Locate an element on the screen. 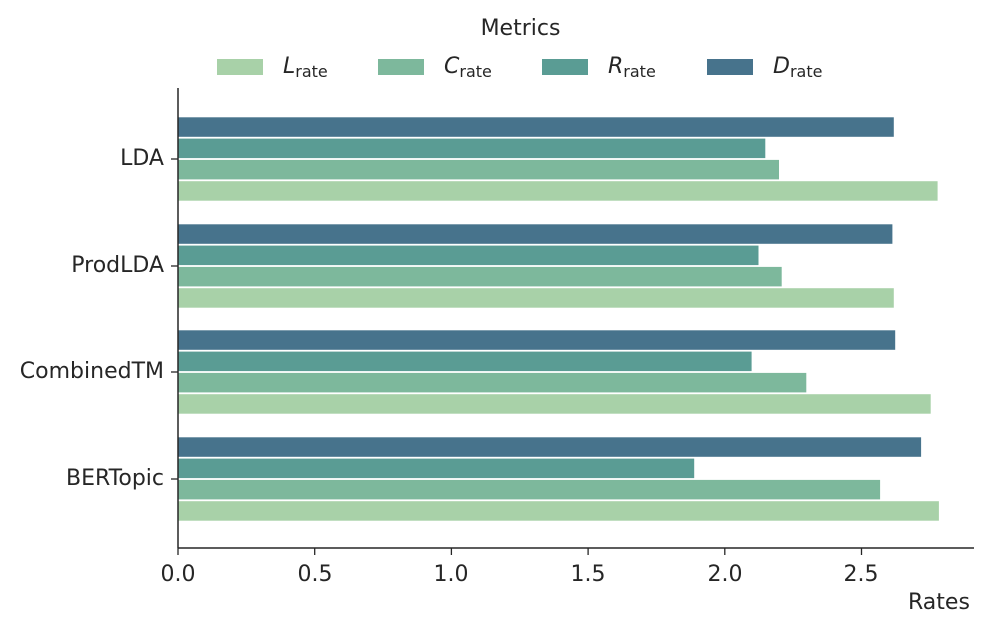  bar-combinedtm-c-rate is located at coordinates (492, 382).